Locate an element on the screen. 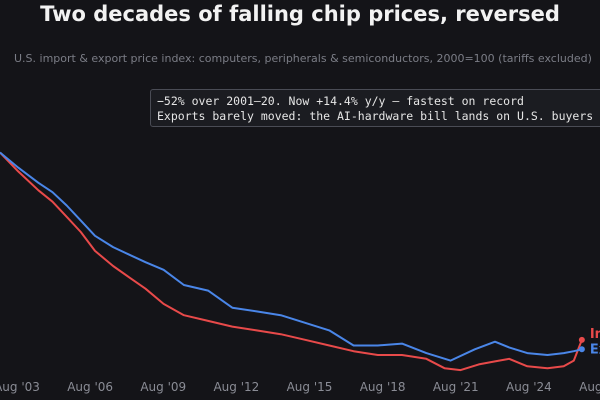  x-tick-label: Aug '12 is located at coordinates (236, 387).